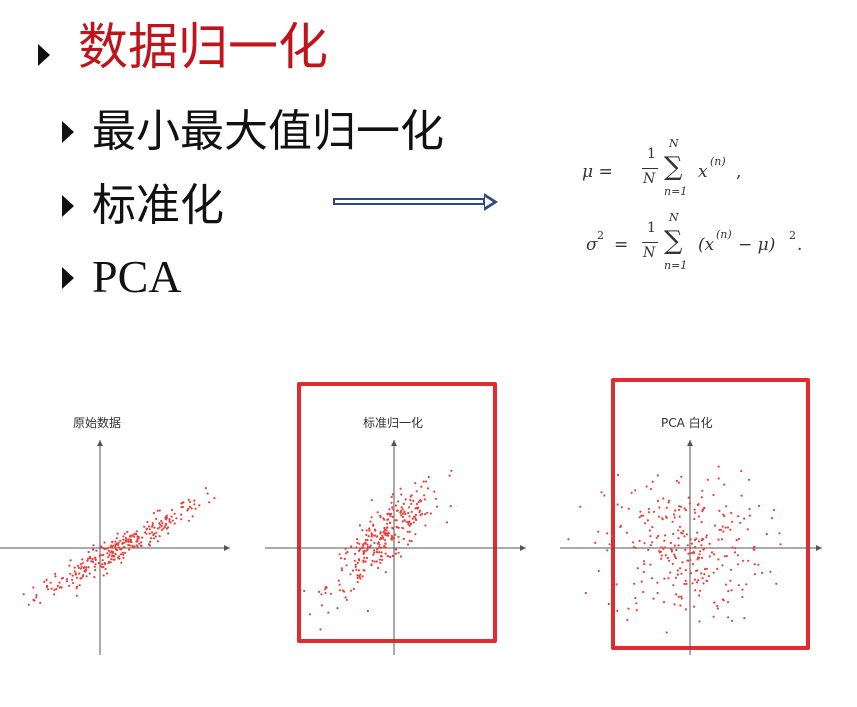  I want to click on highlight-frame-pca, so click(710, 514).